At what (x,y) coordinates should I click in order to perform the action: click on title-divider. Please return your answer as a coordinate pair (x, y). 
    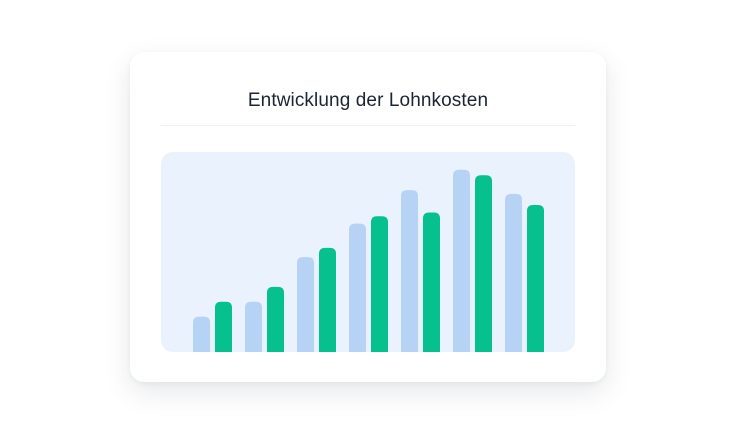
    Looking at the image, I should click on (368, 125).